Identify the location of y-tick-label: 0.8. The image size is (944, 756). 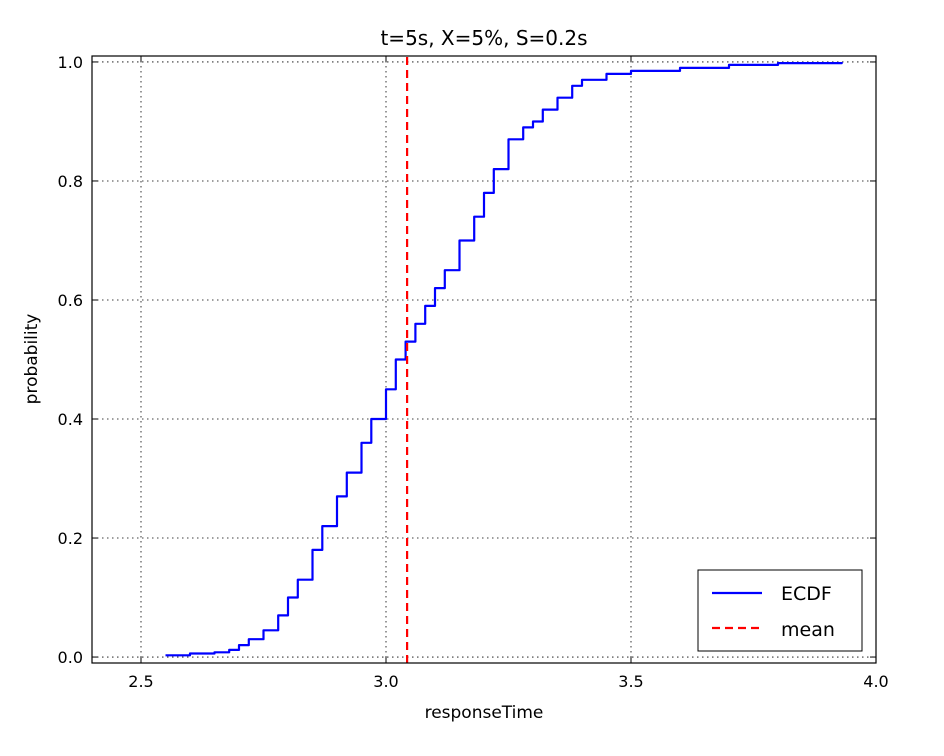
(70, 181).